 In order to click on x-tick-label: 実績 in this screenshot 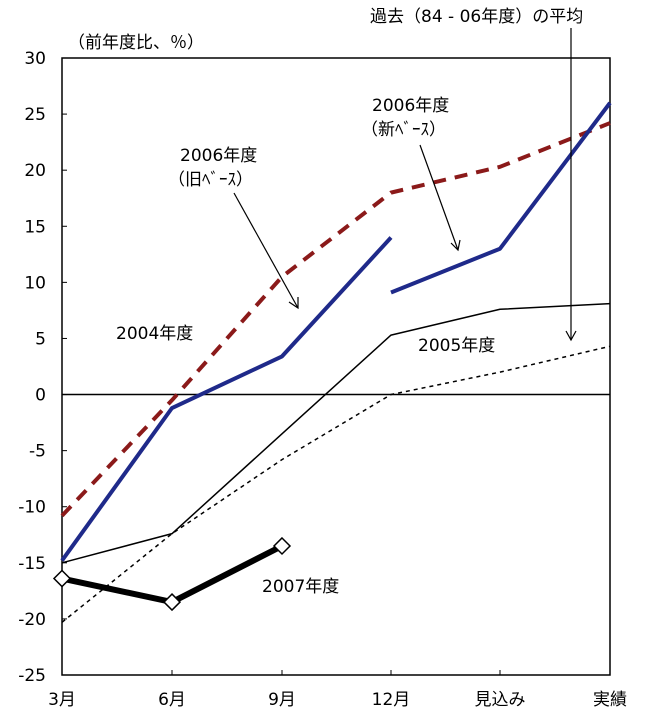, I will do `click(610, 700)`.